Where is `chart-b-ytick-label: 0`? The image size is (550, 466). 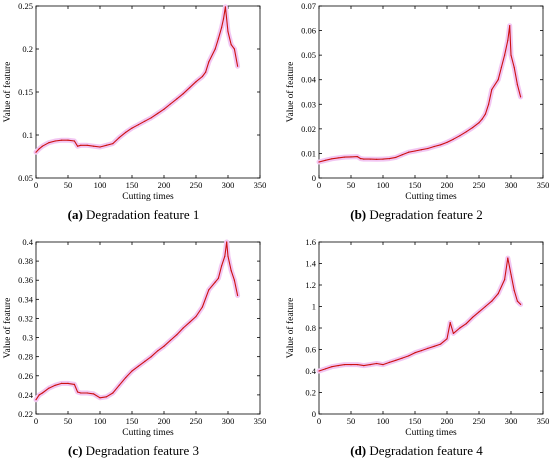
chart-b-ytick-label: 0 is located at coordinates (314, 178).